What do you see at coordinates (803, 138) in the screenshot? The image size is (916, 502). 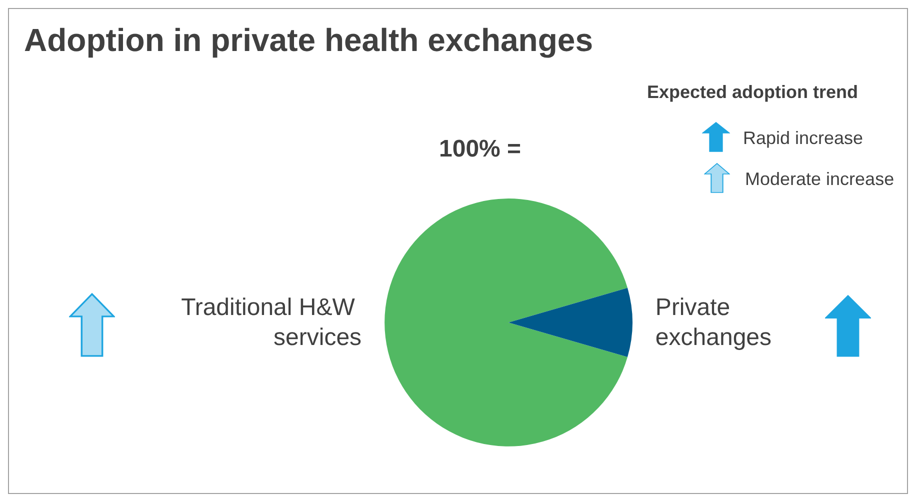 I see `text: Rapid increase` at bounding box center [803, 138].